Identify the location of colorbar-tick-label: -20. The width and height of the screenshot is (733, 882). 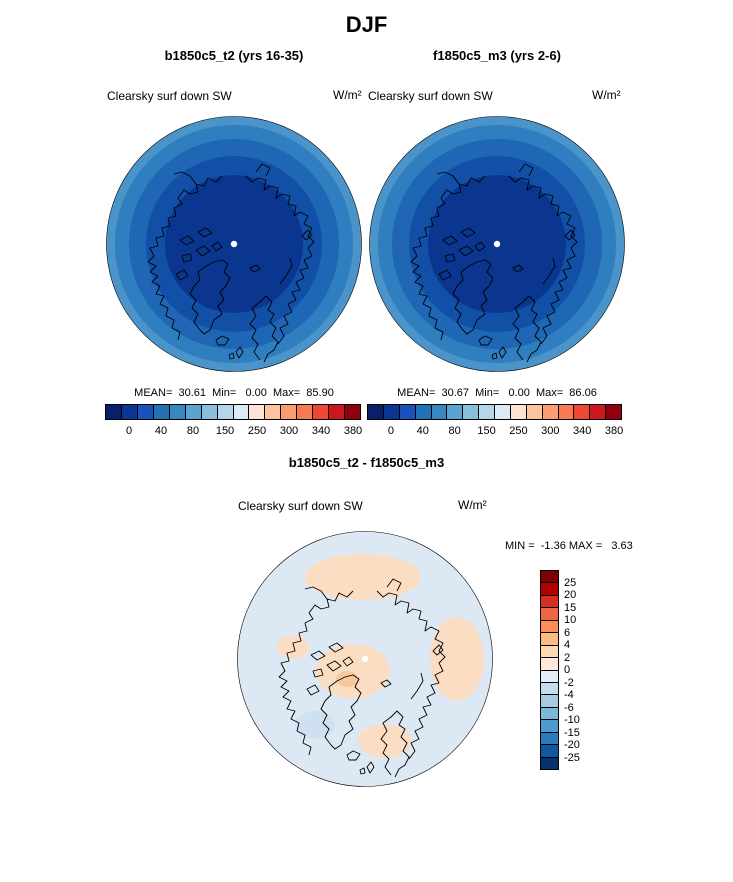
(572, 745).